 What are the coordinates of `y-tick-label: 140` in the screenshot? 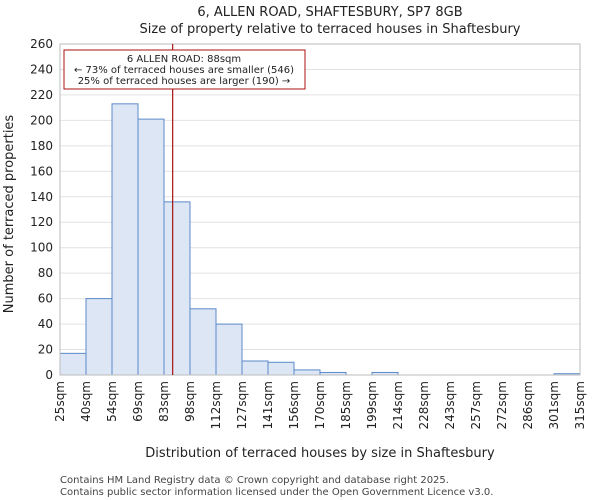 It's located at (41, 197).